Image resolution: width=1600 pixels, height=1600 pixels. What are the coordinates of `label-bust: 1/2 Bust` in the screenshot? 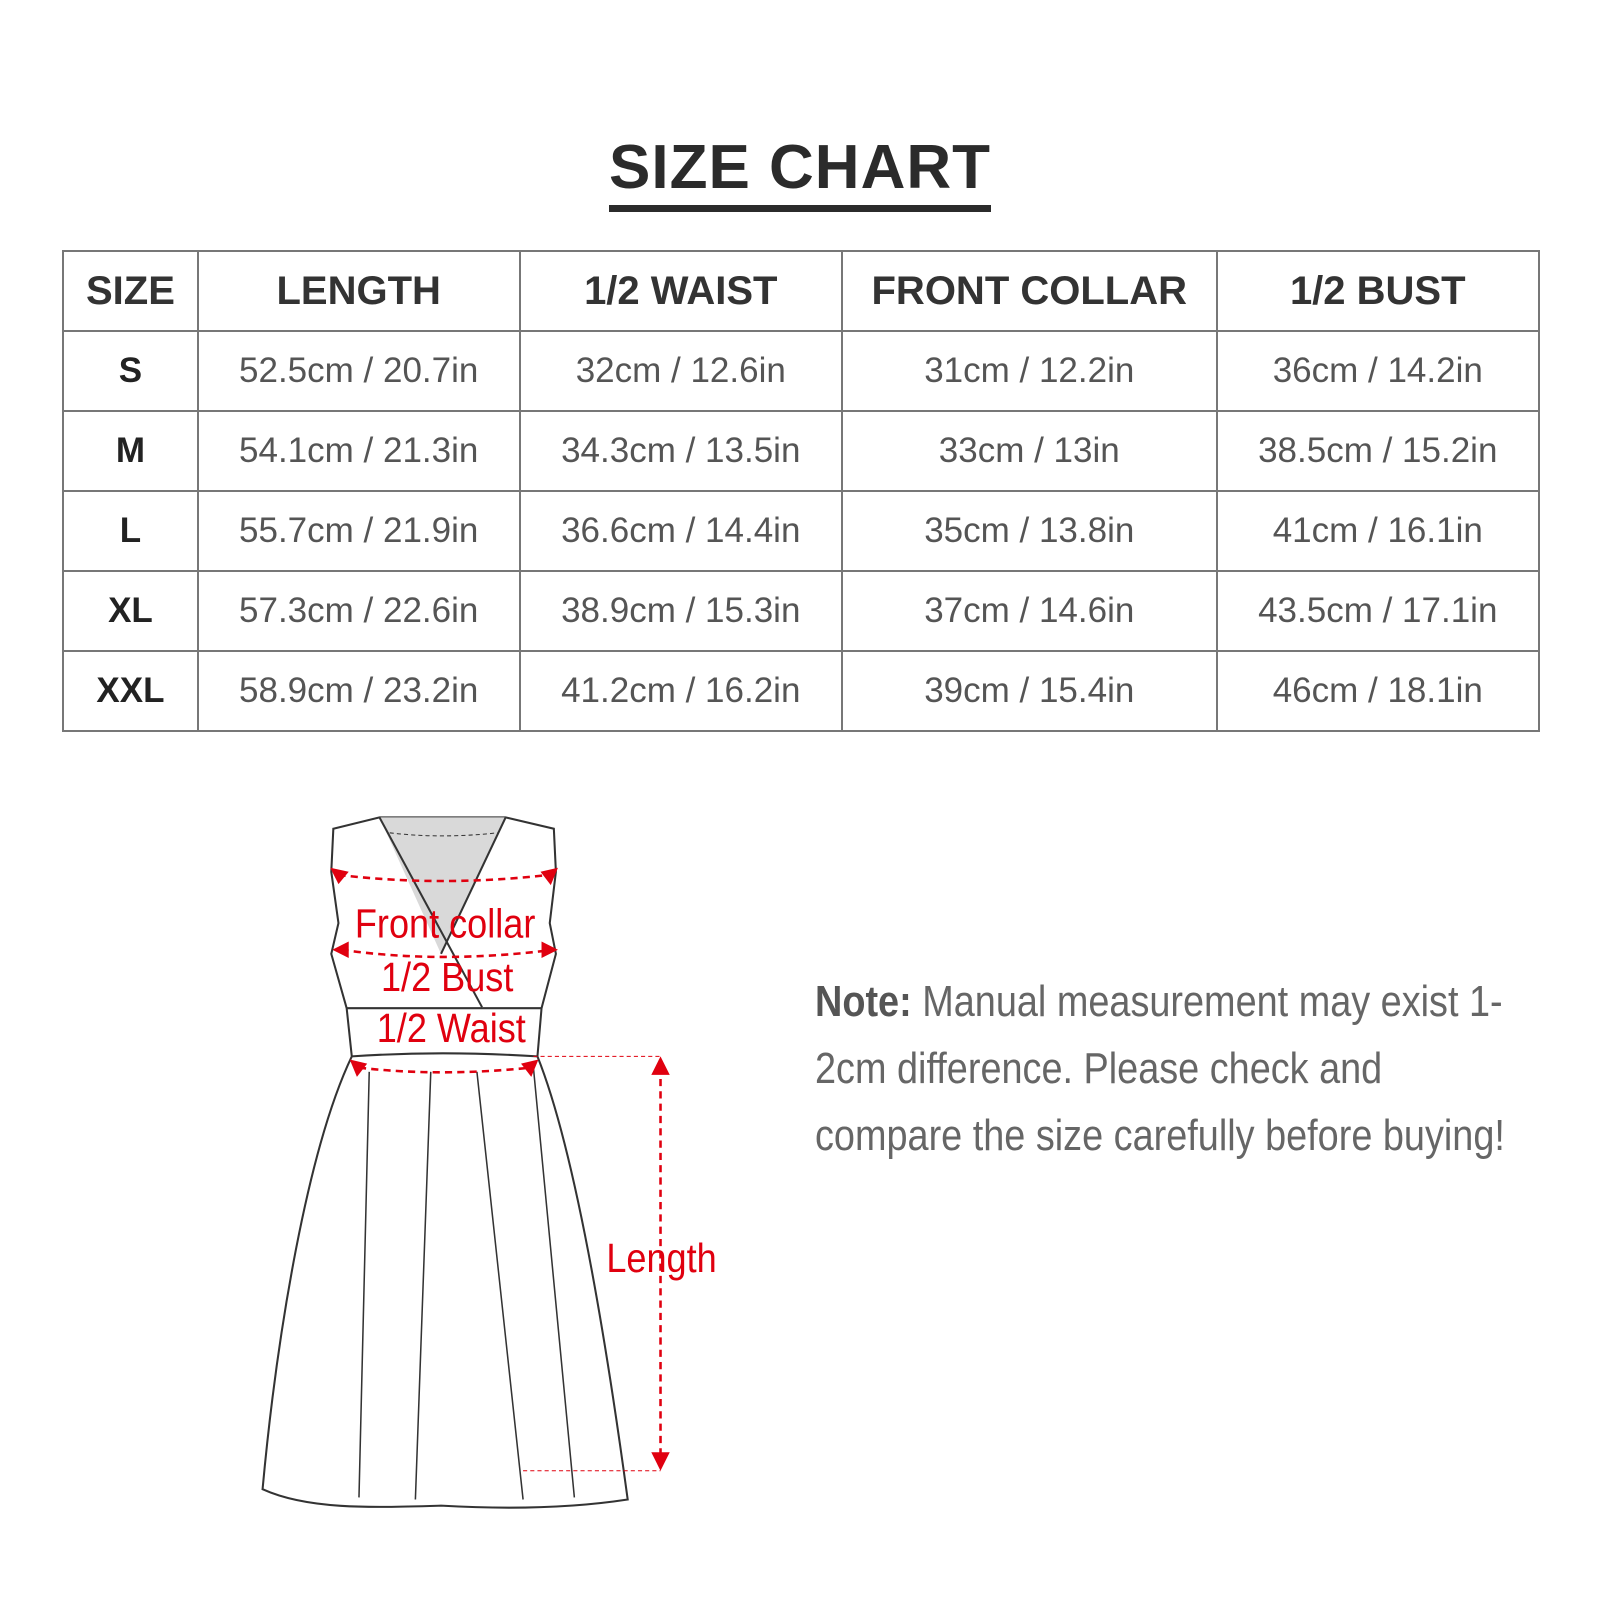 It's located at (447, 978).